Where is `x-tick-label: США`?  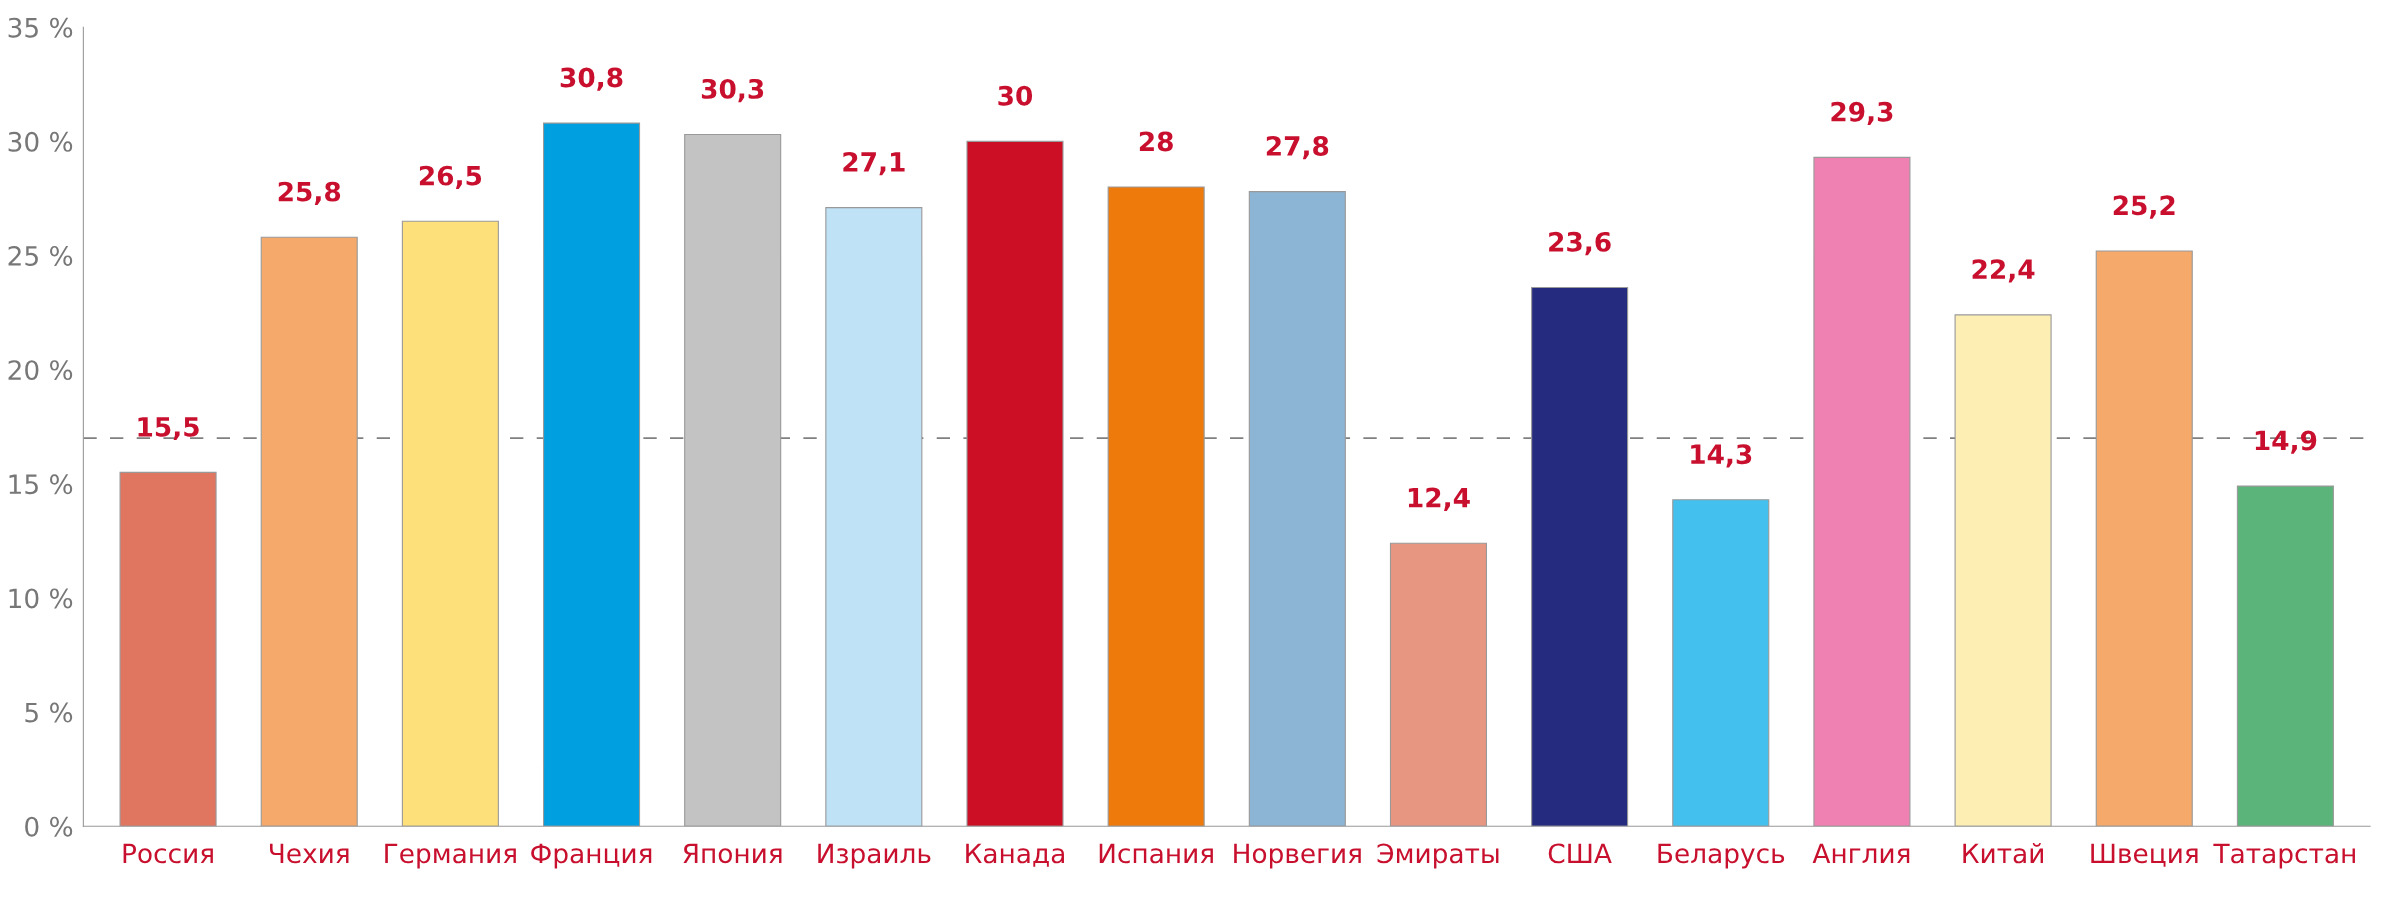
x-tick-label: США is located at coordinates (1580, 853).